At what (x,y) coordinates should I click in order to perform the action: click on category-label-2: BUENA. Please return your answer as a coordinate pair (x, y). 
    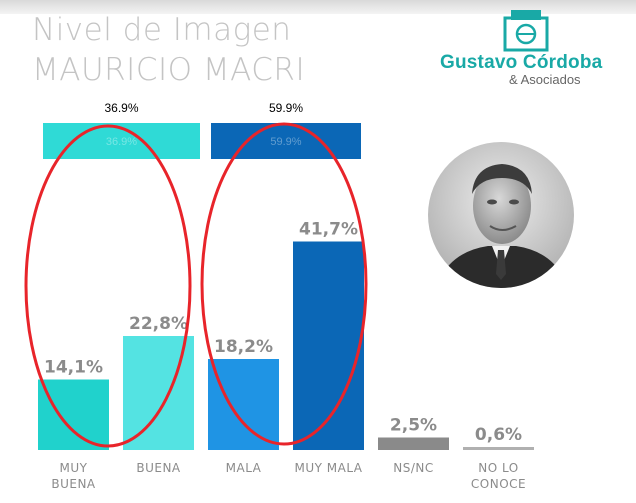
    Looking at the image, I should click on (158, 468).